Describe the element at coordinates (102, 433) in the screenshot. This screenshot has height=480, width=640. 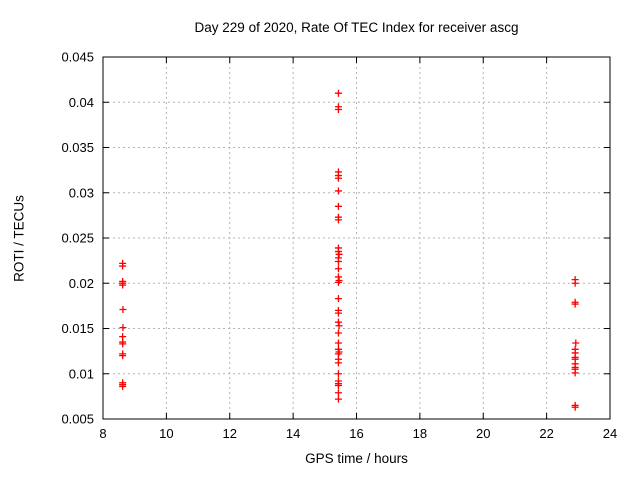
I see `svg-text: 8` at that location.